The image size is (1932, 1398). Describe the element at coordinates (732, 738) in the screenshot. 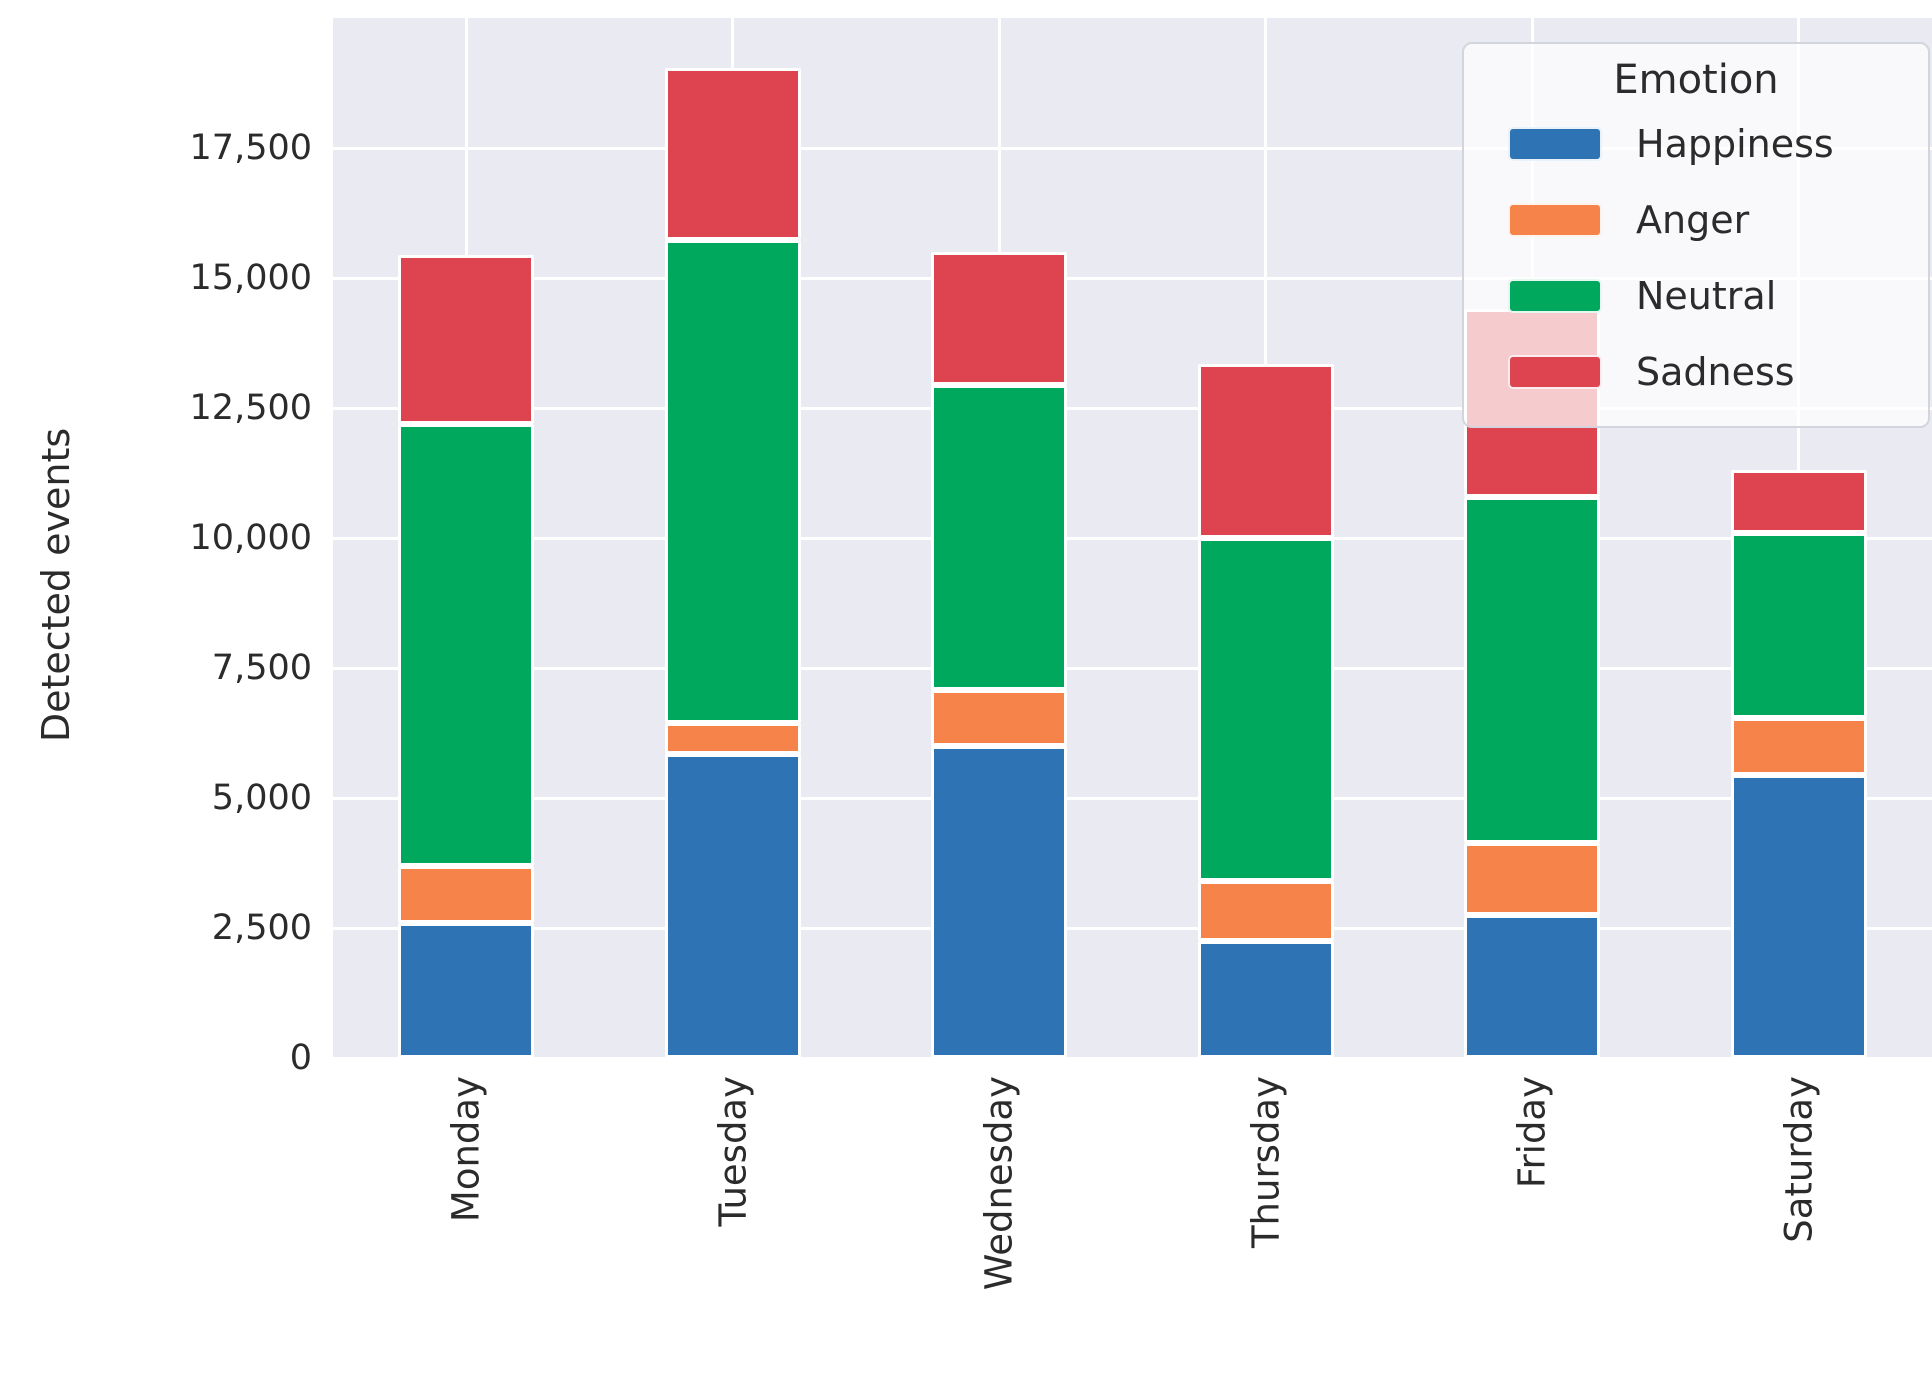

I see `bar-segment-anger-tuesday` at that location.